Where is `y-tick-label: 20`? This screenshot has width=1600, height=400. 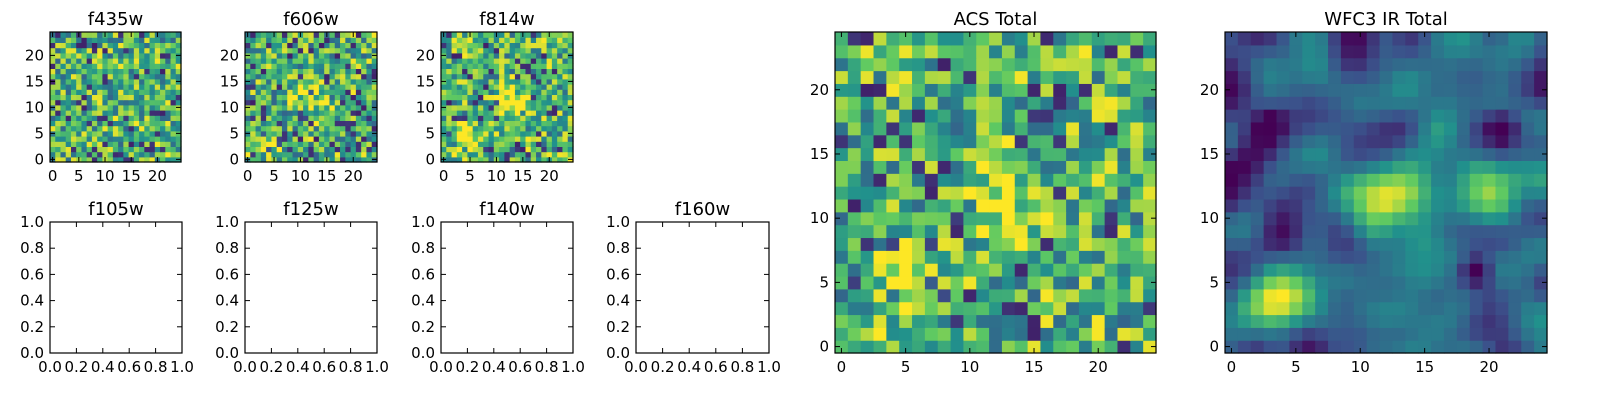 y-tick-label: 20 is located at coordinates (229, 55).